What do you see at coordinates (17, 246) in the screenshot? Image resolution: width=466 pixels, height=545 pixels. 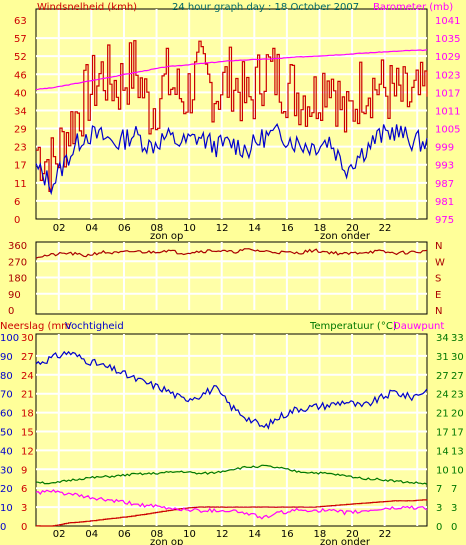 I see `direction-tick-label: 360` at bounding box center [17, 246].